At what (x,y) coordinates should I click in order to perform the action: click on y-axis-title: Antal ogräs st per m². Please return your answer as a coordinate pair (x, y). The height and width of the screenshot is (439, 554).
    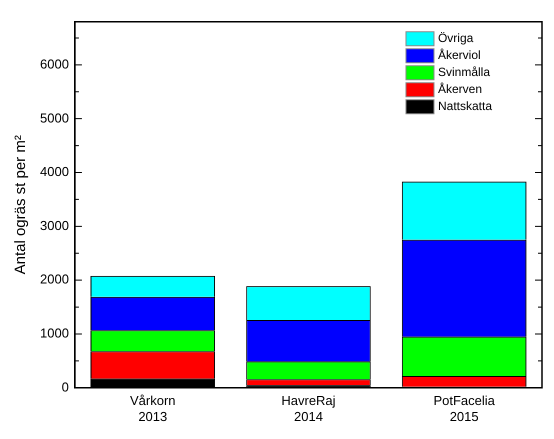
    Looking at the image, I should click on (21, 204).